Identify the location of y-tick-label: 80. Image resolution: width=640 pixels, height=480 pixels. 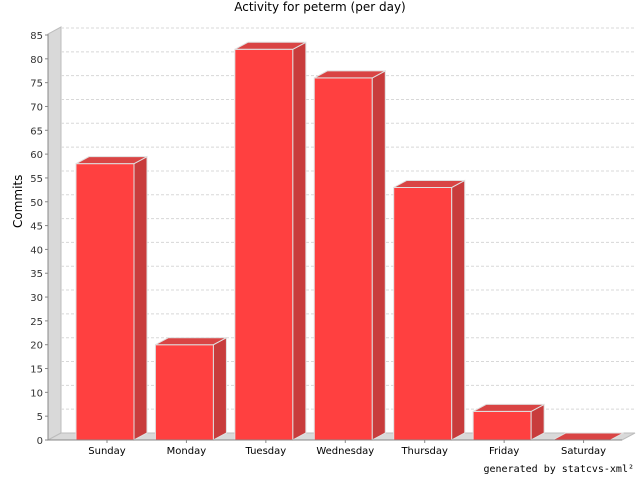
(36, 60).